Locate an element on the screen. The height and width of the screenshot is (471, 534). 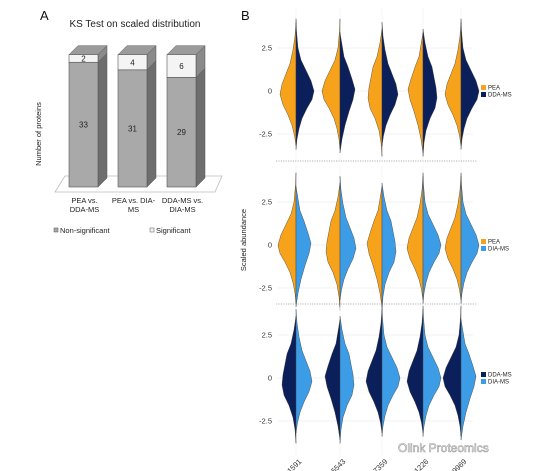
x-category-label: P01591 is located at coordinates (291, 464).